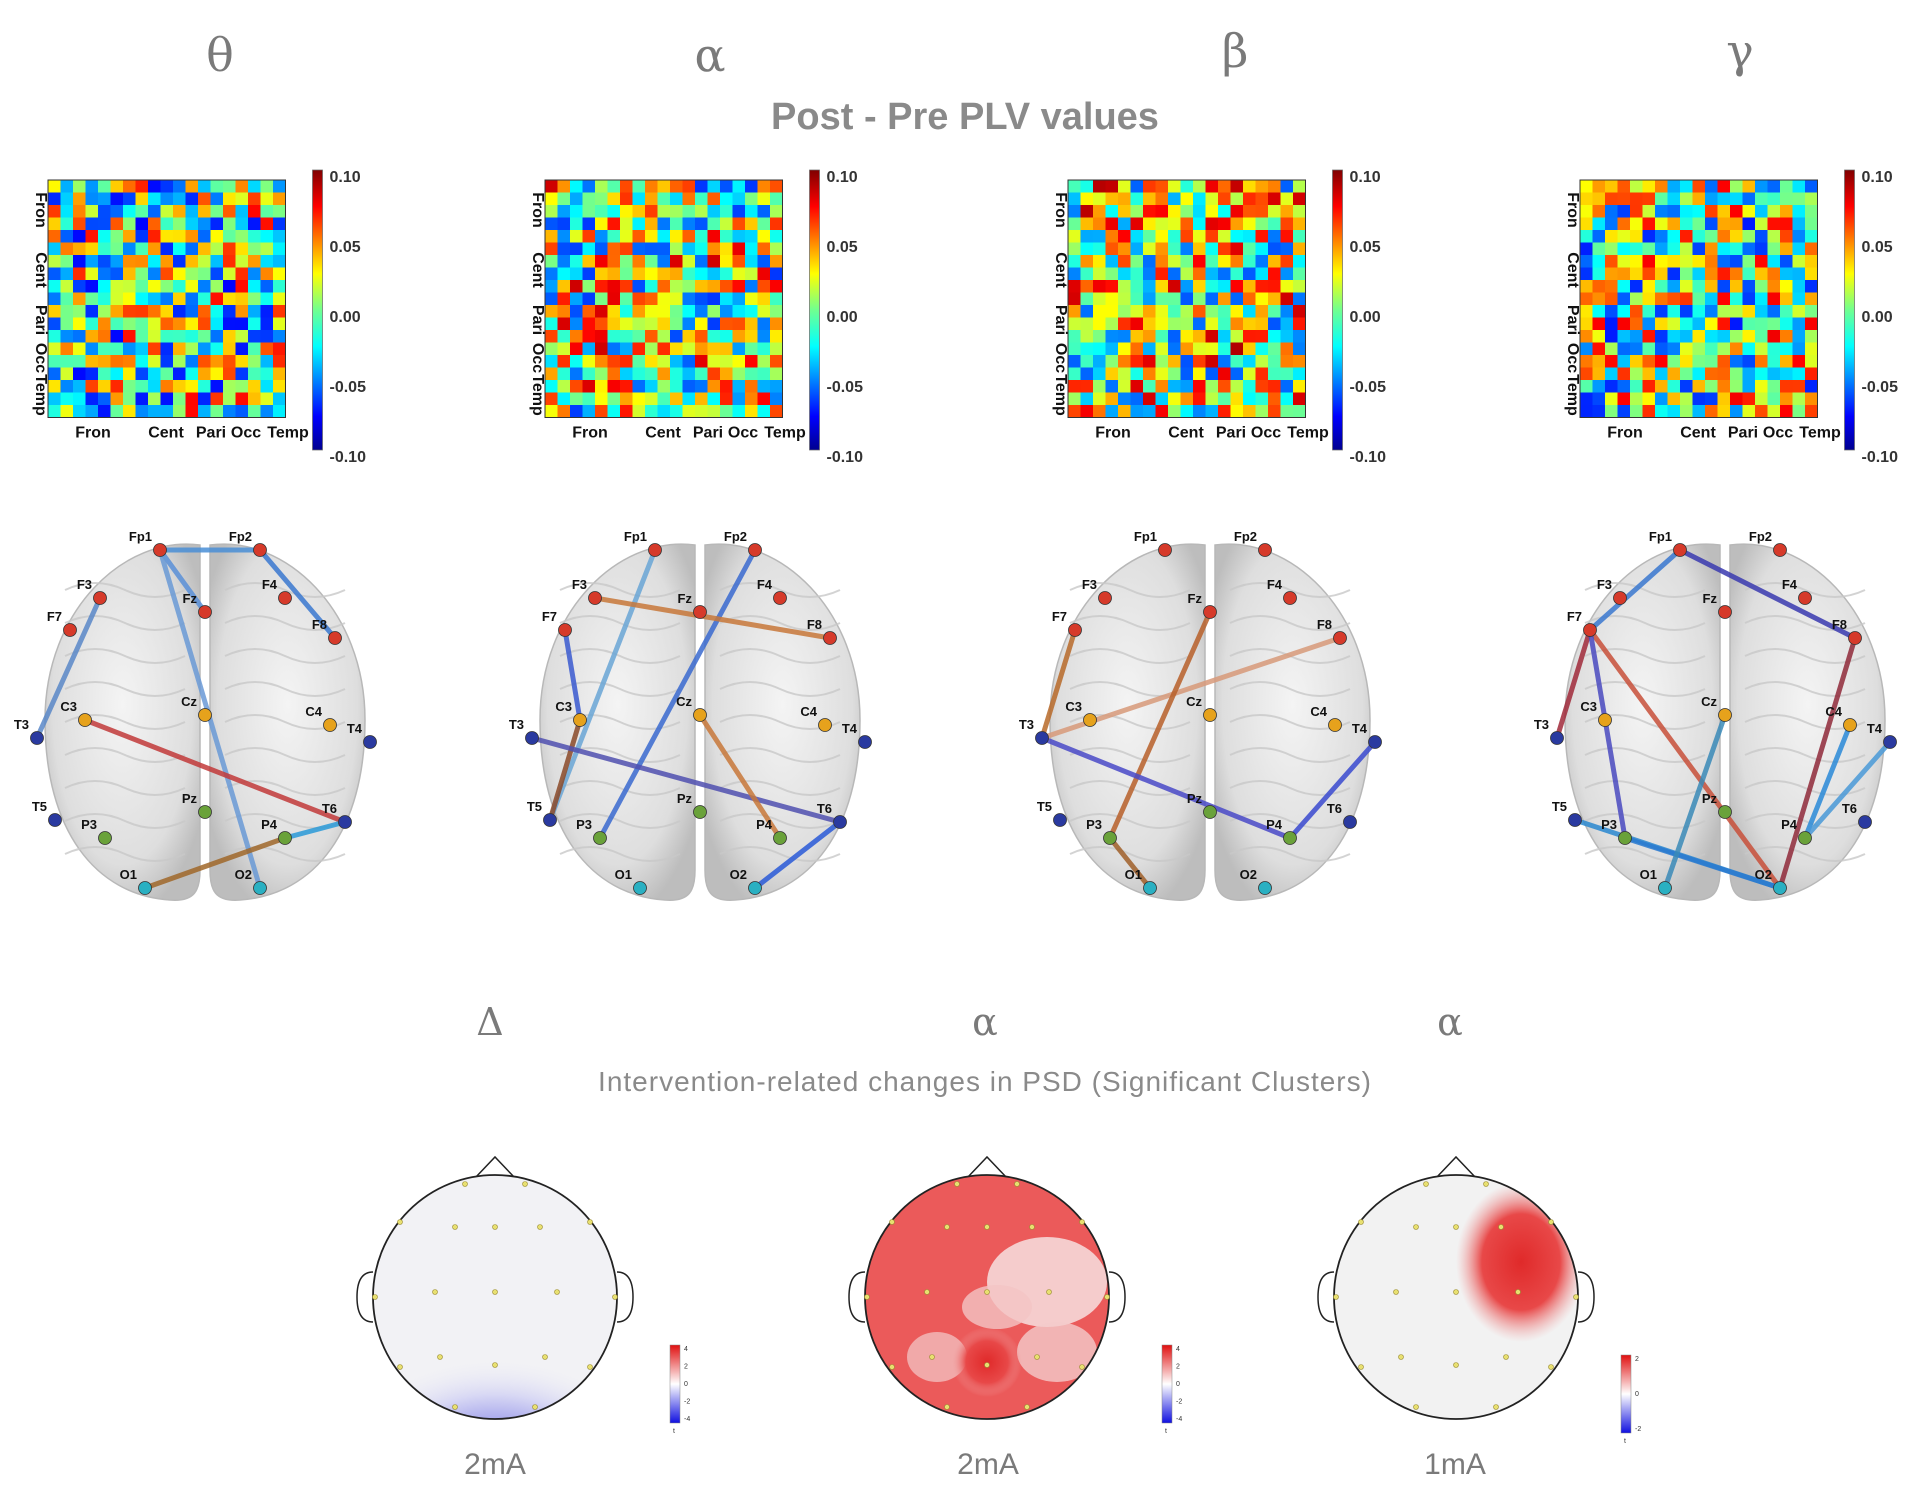  What do you see at coordinates (602, 685) in the screenshot?
I see `connection-fp1-t5` at bounding box center [602, 685].